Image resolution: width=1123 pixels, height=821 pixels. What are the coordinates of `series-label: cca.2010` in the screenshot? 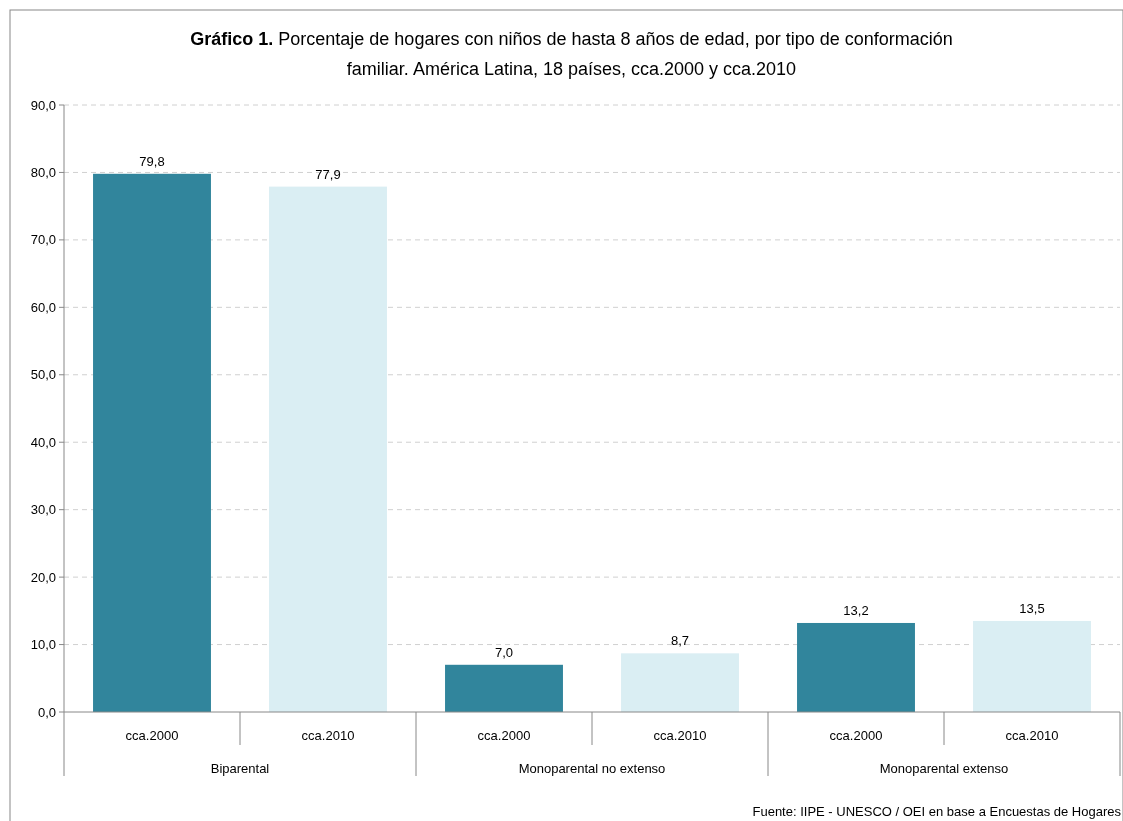 It's located at (328, 735).